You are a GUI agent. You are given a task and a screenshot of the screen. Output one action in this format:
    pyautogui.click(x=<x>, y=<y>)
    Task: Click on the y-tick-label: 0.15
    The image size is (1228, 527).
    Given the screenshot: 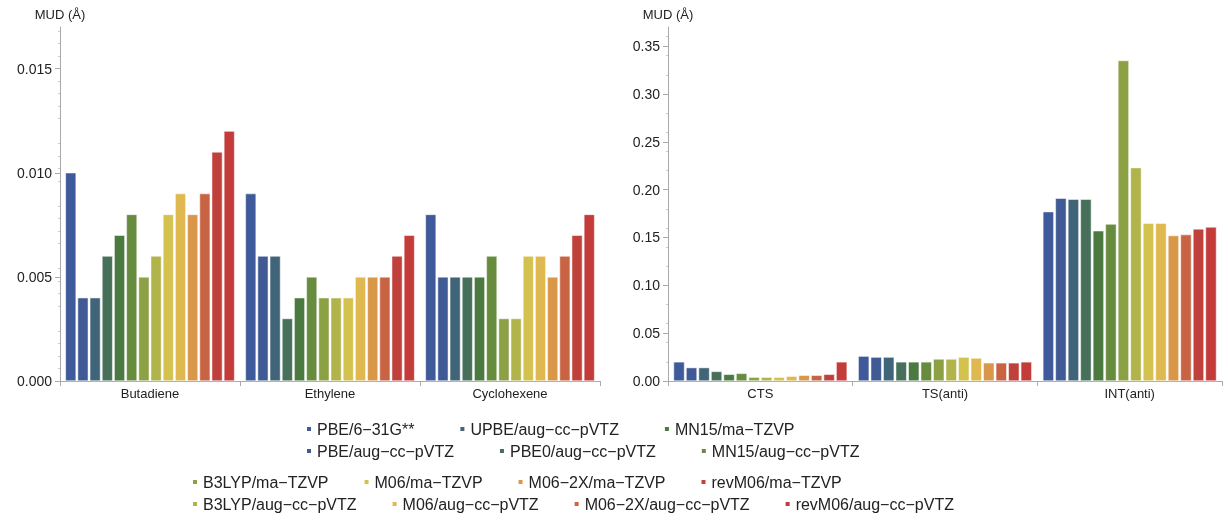 What is the action you would take?
    pyautogui.click(x=646, y=237)
    